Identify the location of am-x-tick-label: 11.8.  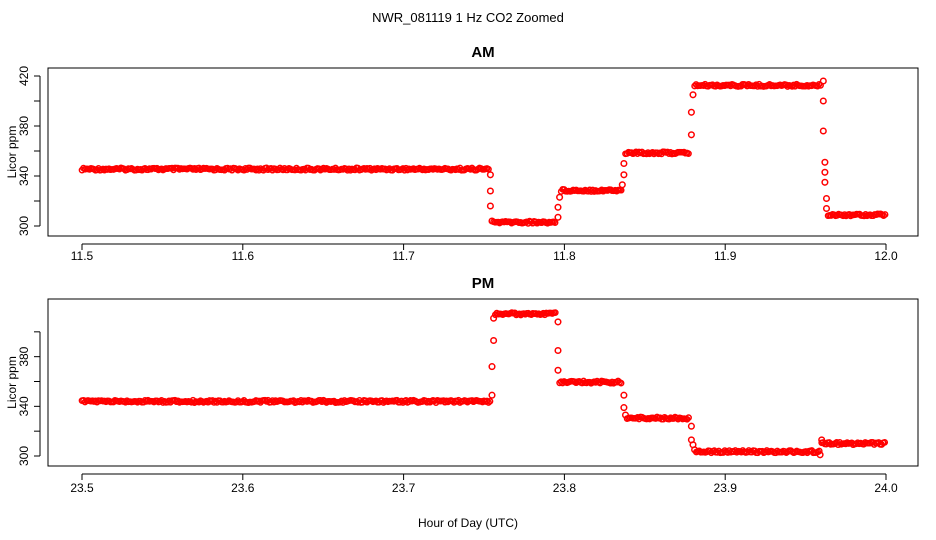
(564, 256).